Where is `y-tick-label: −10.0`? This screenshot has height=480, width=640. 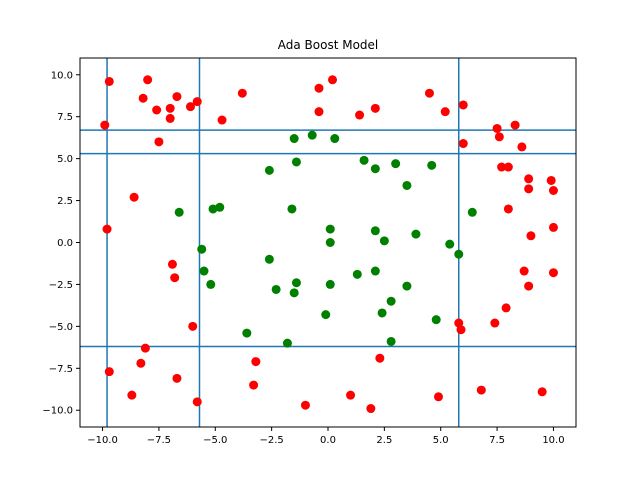
y-tick-label: −10.0 is located at coordinates (57, 411).